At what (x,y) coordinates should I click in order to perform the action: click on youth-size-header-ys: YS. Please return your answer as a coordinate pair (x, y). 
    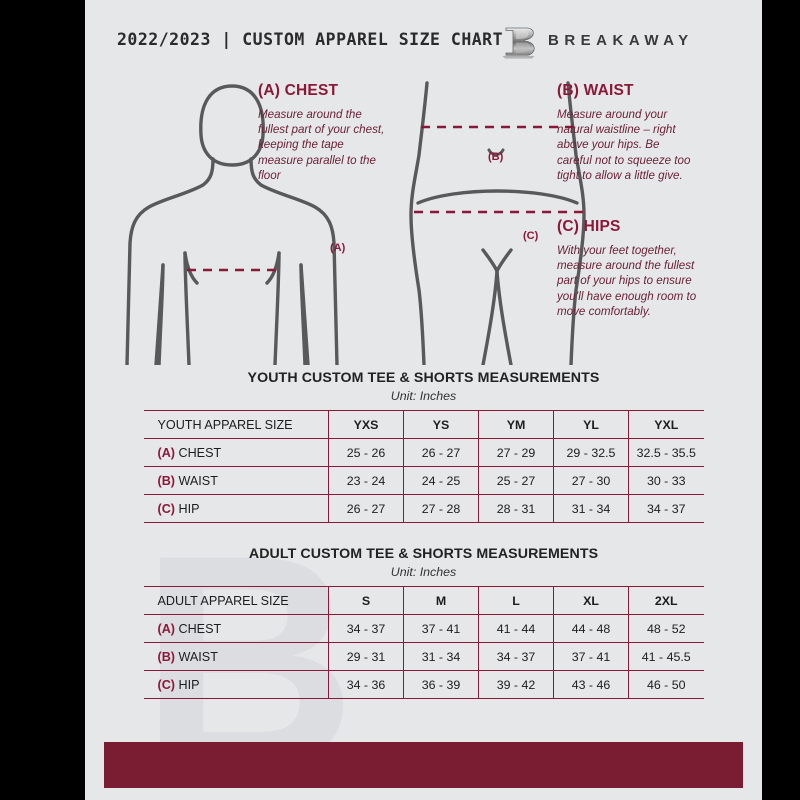
    Looking at the image, I should click on (441, 424).